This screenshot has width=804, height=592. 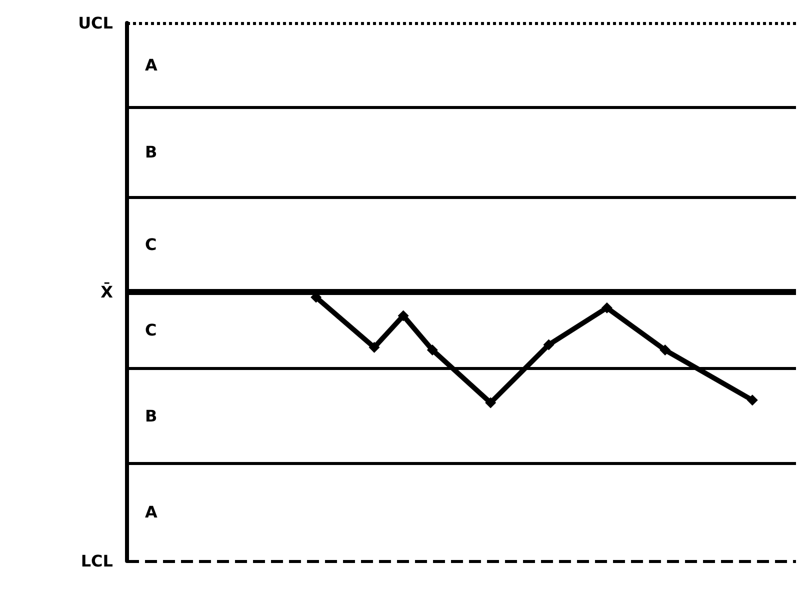 What do you see at coordinates (151, 65) in the screenshot?
I see `text: A` at bounding box center [151, 65].